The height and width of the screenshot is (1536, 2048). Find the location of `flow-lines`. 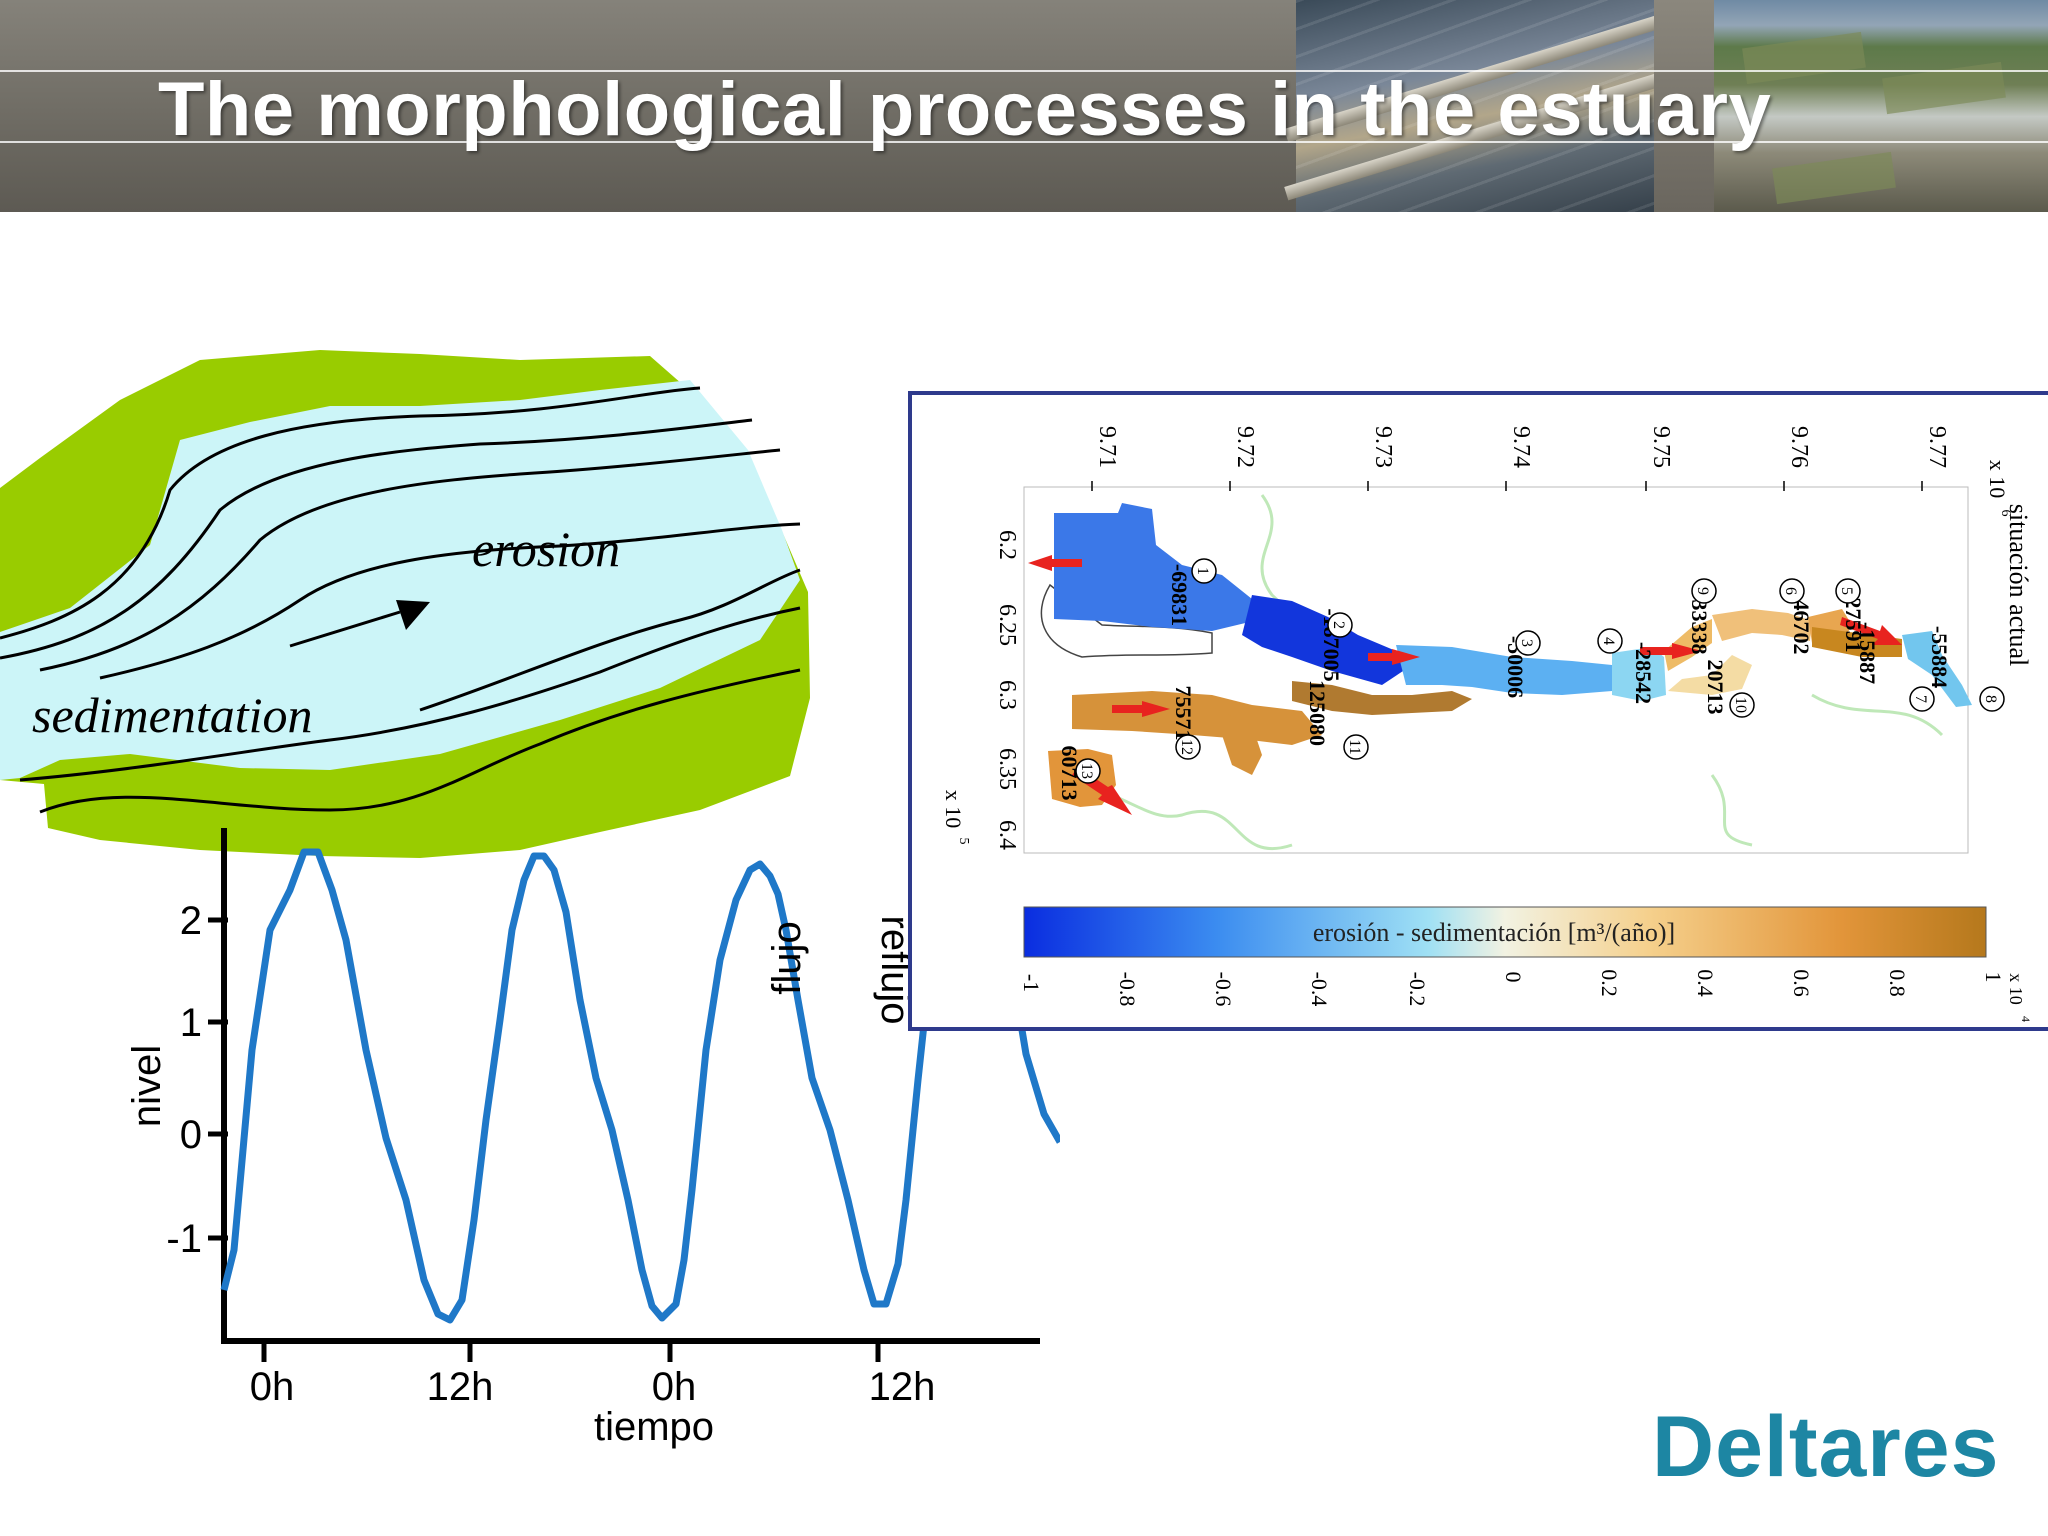

flow-lines is located at coordinates (400, 600).